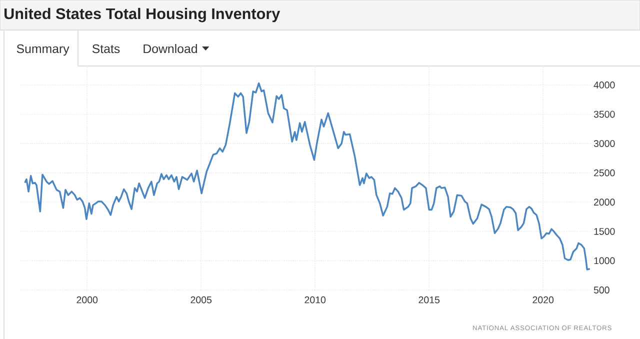 The height and width of the screenshot is (339, 640). Describe the element at coordinates (315, 300) in the screenshot. I see `x-tick-label: 2010` at that location.